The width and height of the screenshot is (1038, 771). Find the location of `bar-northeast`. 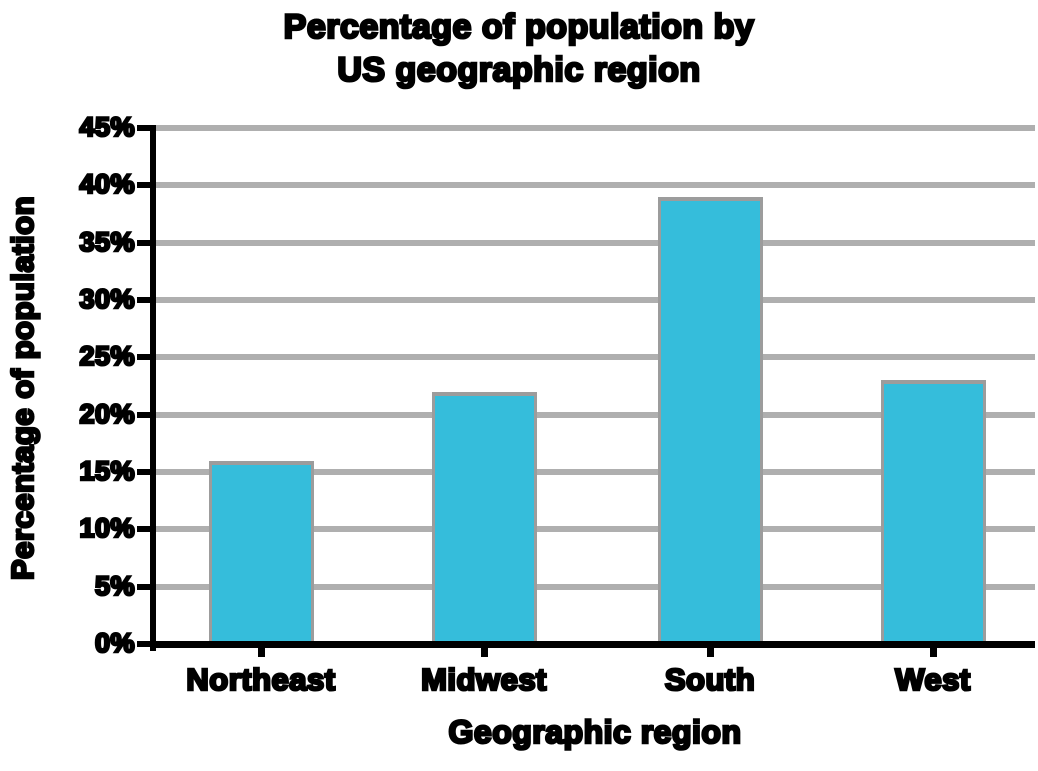

bar-northeast is located at coordinates (261, 552).